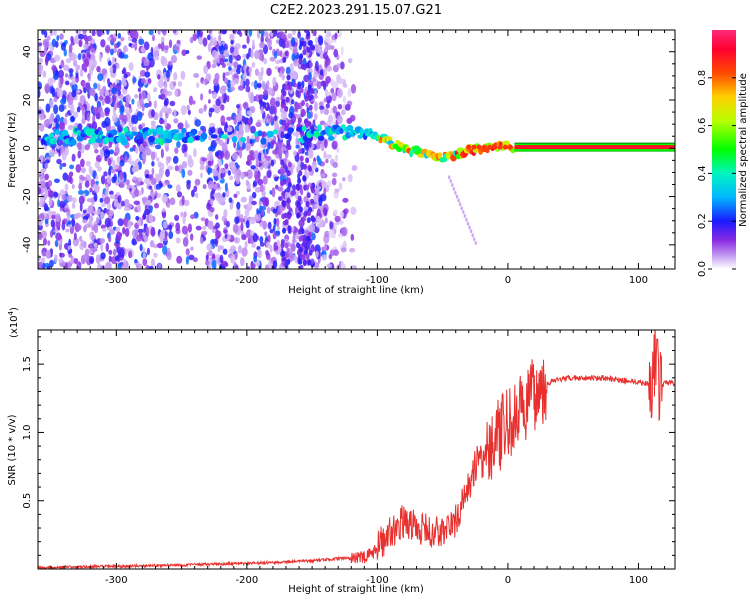 This screenshot has height=600, width=750. Describe the element at coordinates (12, 150) in the screenshot. I see `spectrogram-y-label: Frequency (Hz)` at that location.